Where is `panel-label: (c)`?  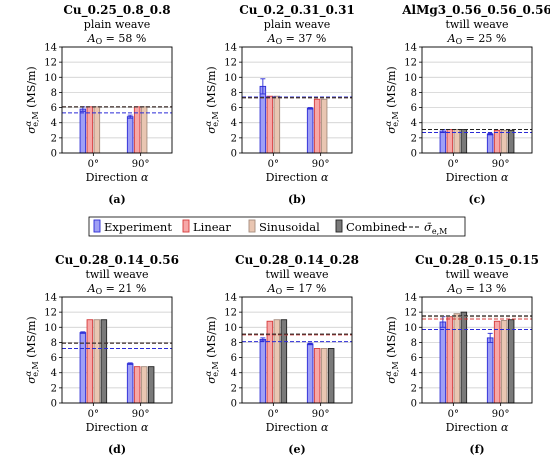
panel-label: (c) is located at coordinates (476, 199).